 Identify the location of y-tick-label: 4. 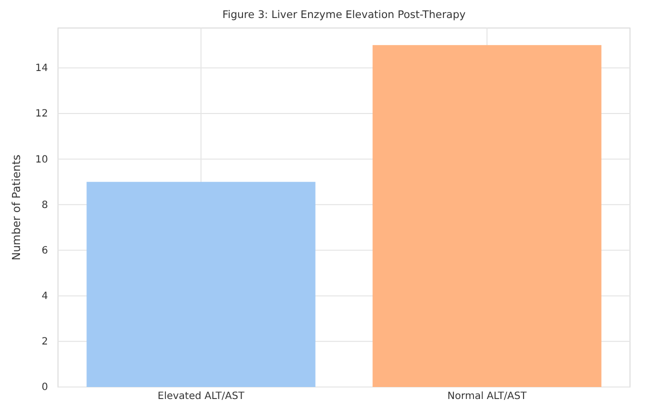
(45, 296).